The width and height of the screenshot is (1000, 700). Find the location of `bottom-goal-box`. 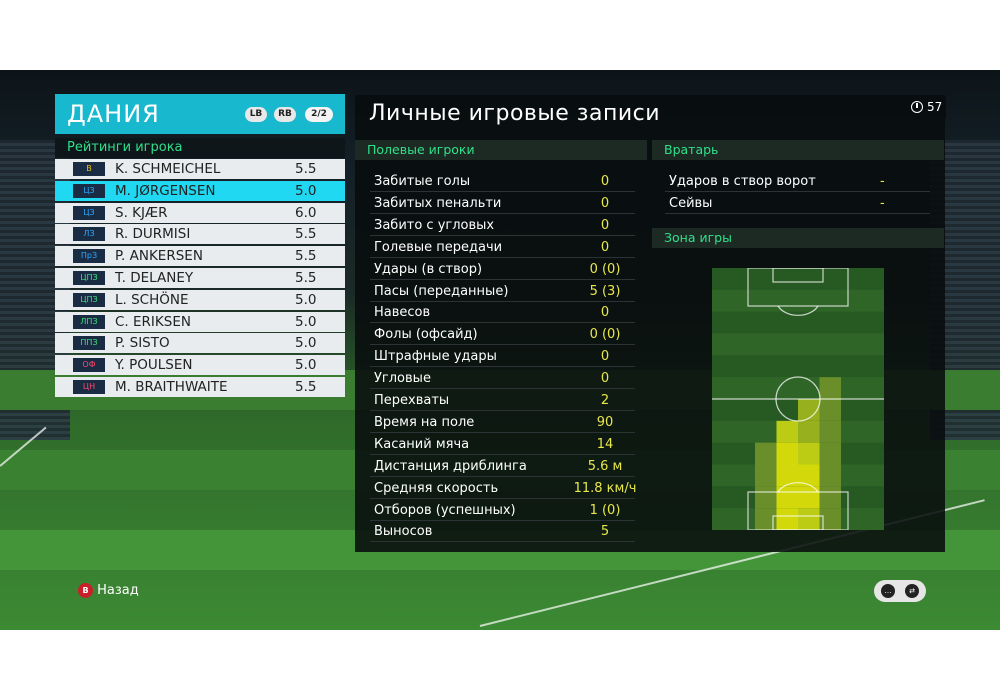

bottom-goal-box is located at coordinates (798, 522).